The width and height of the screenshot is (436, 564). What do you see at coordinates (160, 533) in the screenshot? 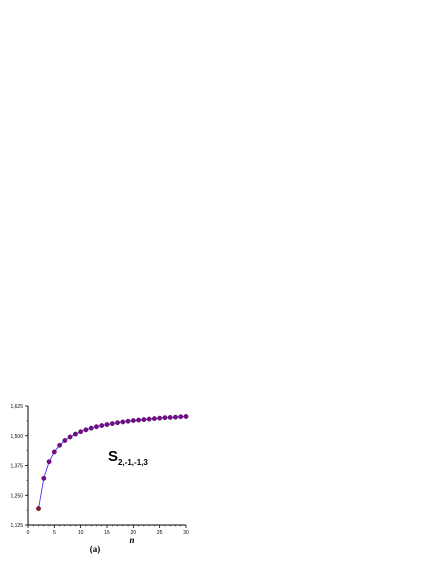
I see `x-tick-label: 25` at bounding box center [160, 533].